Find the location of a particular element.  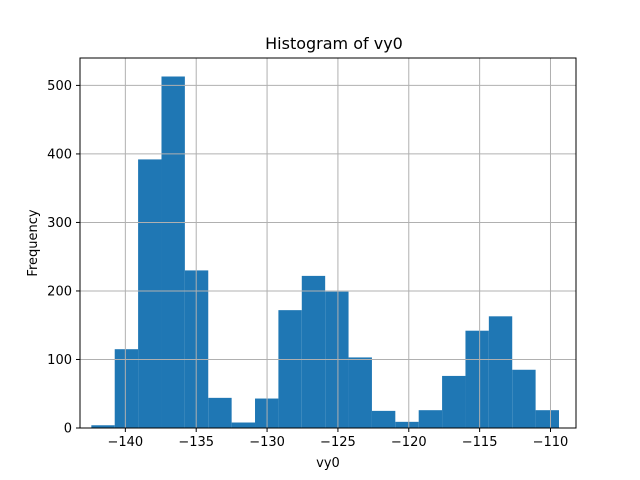

y-tick-label: 400 is located at coordinates (59, 154).